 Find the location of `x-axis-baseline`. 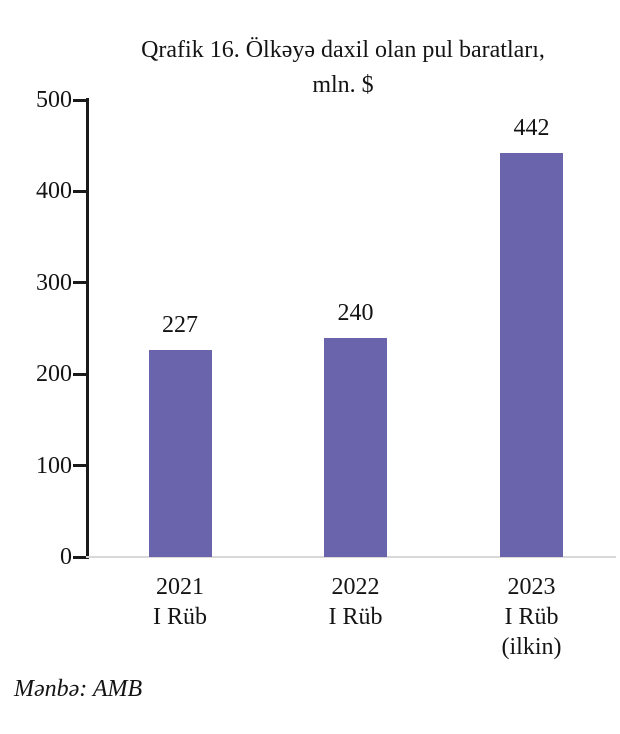

x-axis-baseline is located at coordinates (351, 557).